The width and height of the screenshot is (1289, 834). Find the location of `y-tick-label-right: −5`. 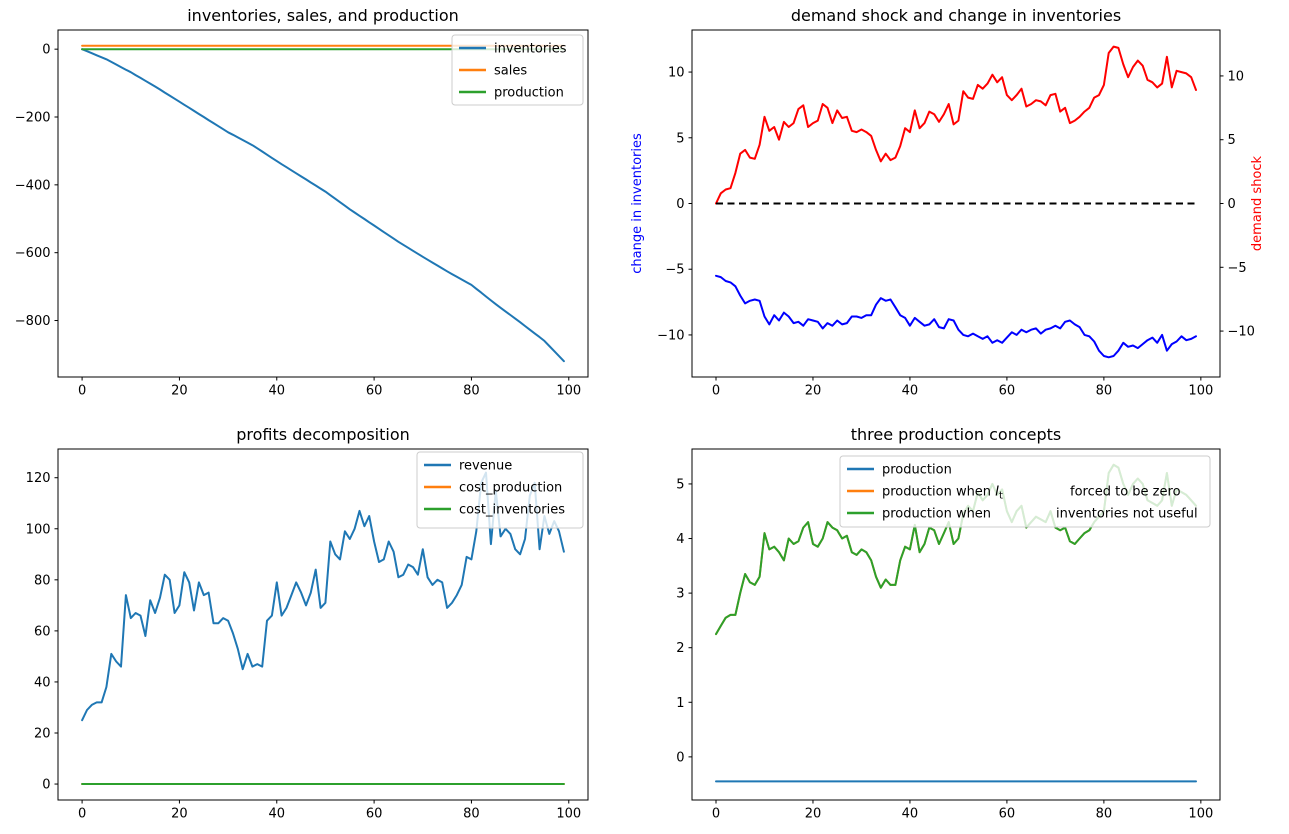

y-tick-label-right: −5 is located at coordinates (1237, 268).